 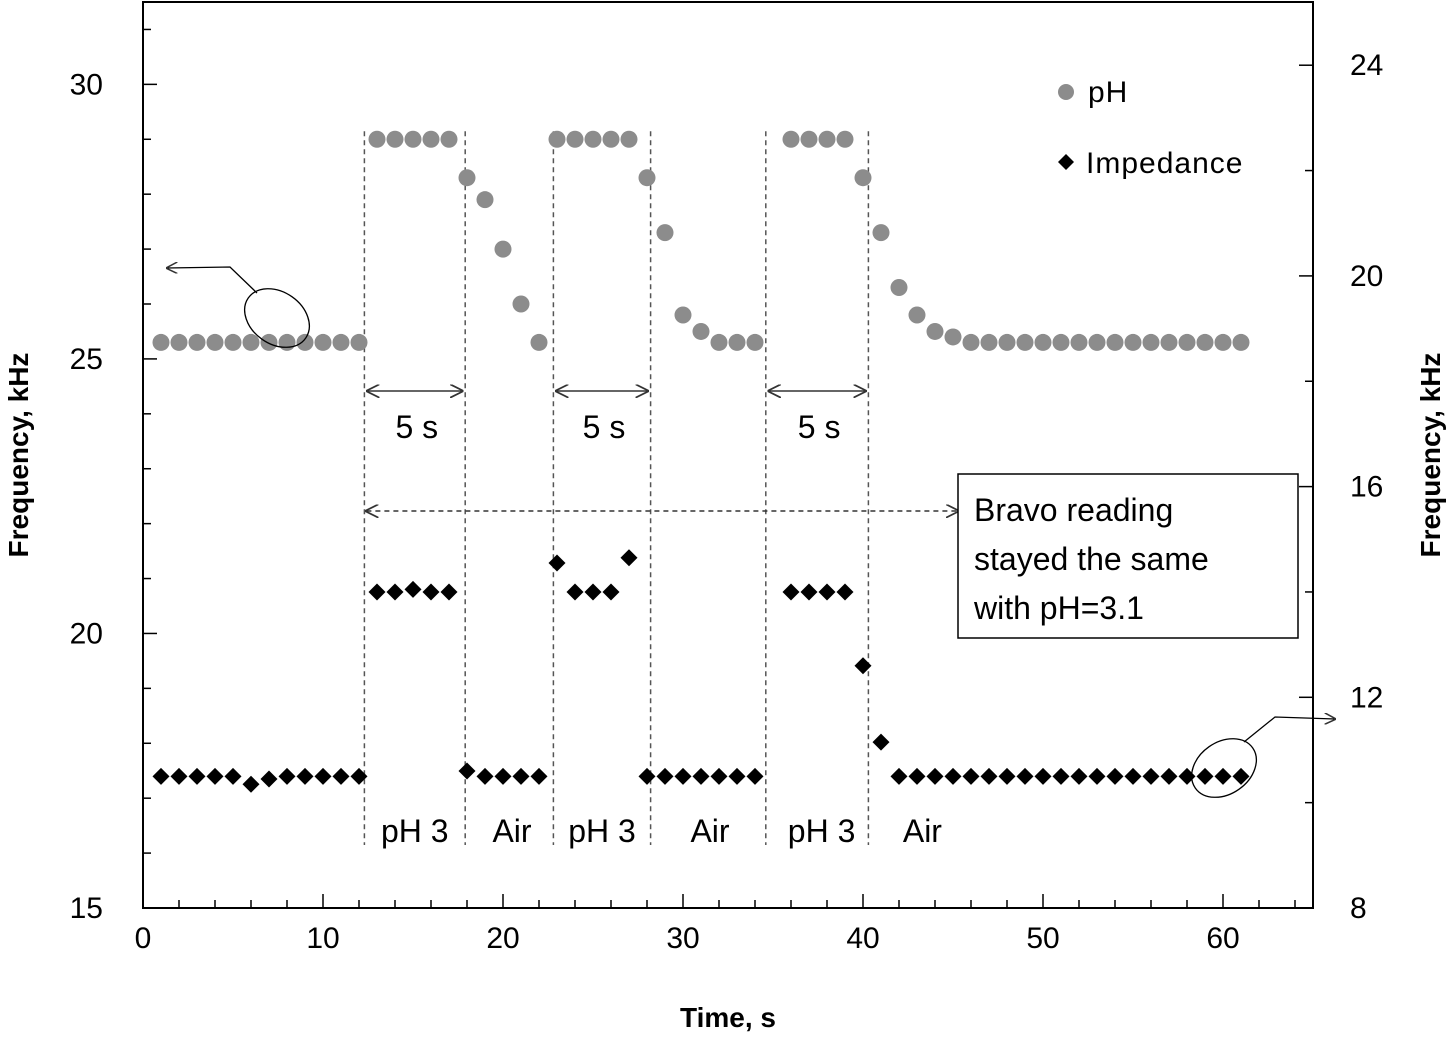 I want to click on legend-impedance-label: Impedance, so click(x=1164, y=163).